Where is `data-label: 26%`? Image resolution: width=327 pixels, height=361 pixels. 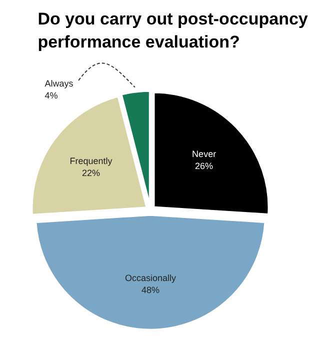 data-label: 26% is located at coordinates (204, 165).